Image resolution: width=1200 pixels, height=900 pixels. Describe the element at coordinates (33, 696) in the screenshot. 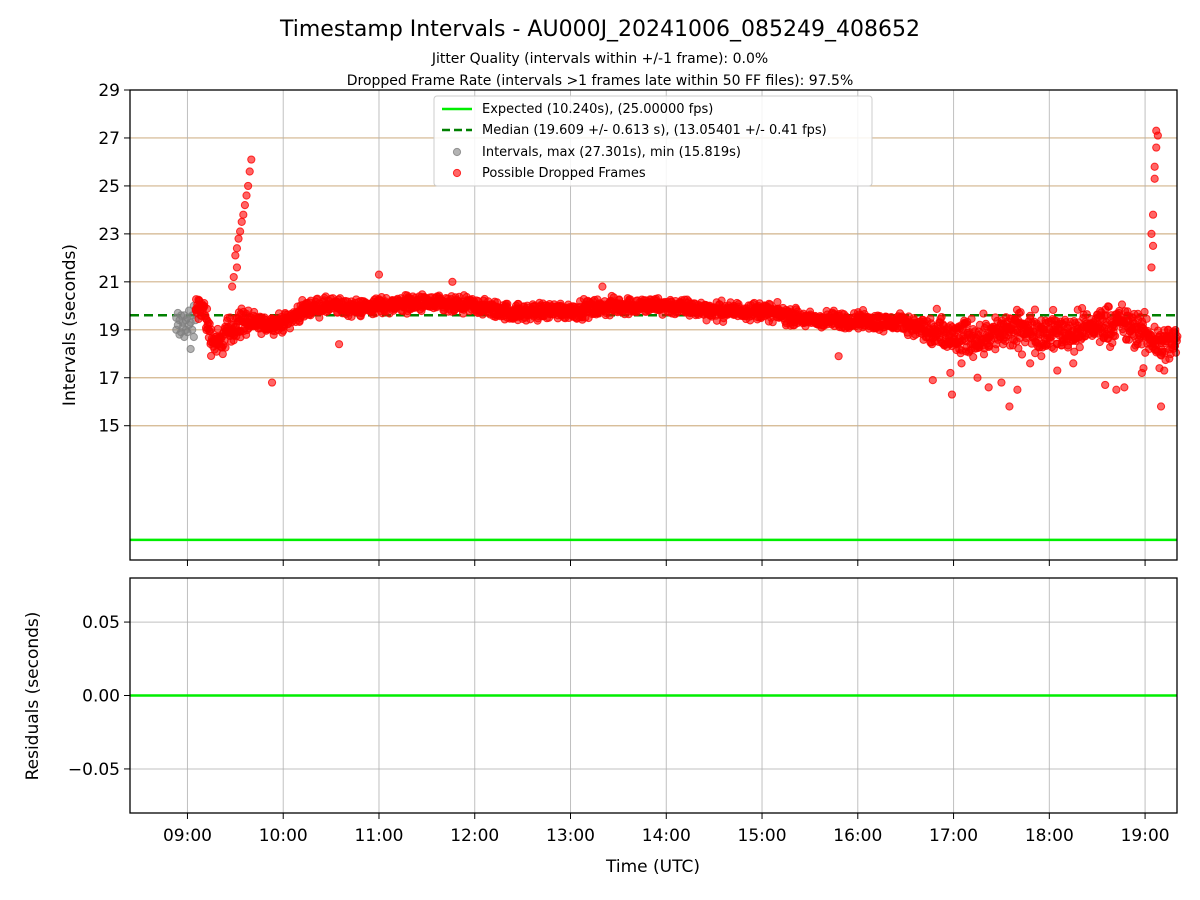

I see `residuals-y-axis-label: Residuals (seconds)` at that location.